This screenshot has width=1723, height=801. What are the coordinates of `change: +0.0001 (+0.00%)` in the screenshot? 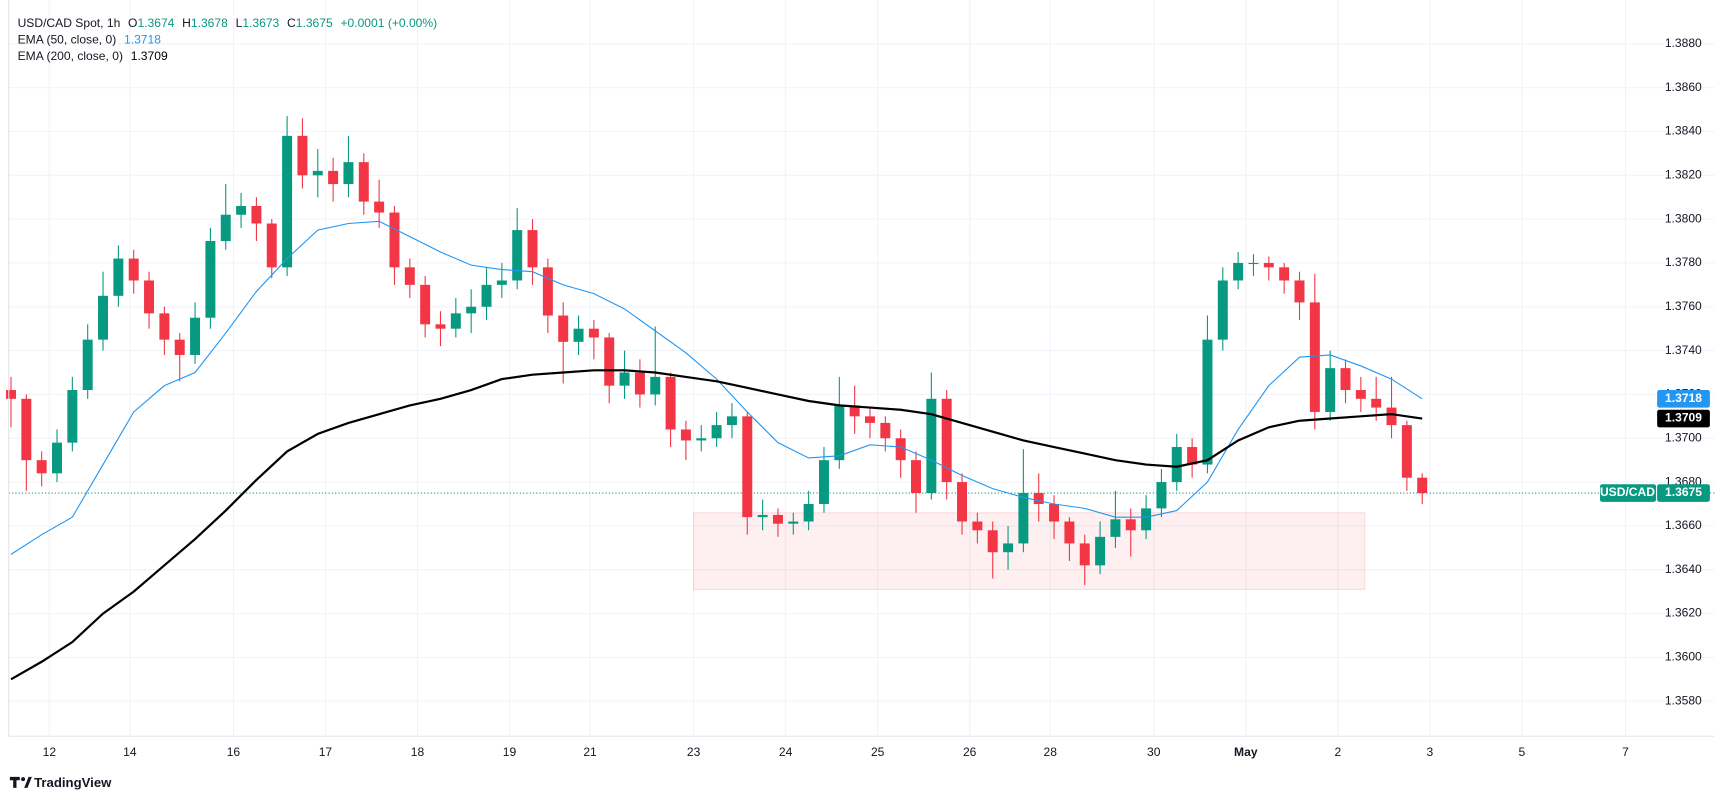 It's located at (388, 23).